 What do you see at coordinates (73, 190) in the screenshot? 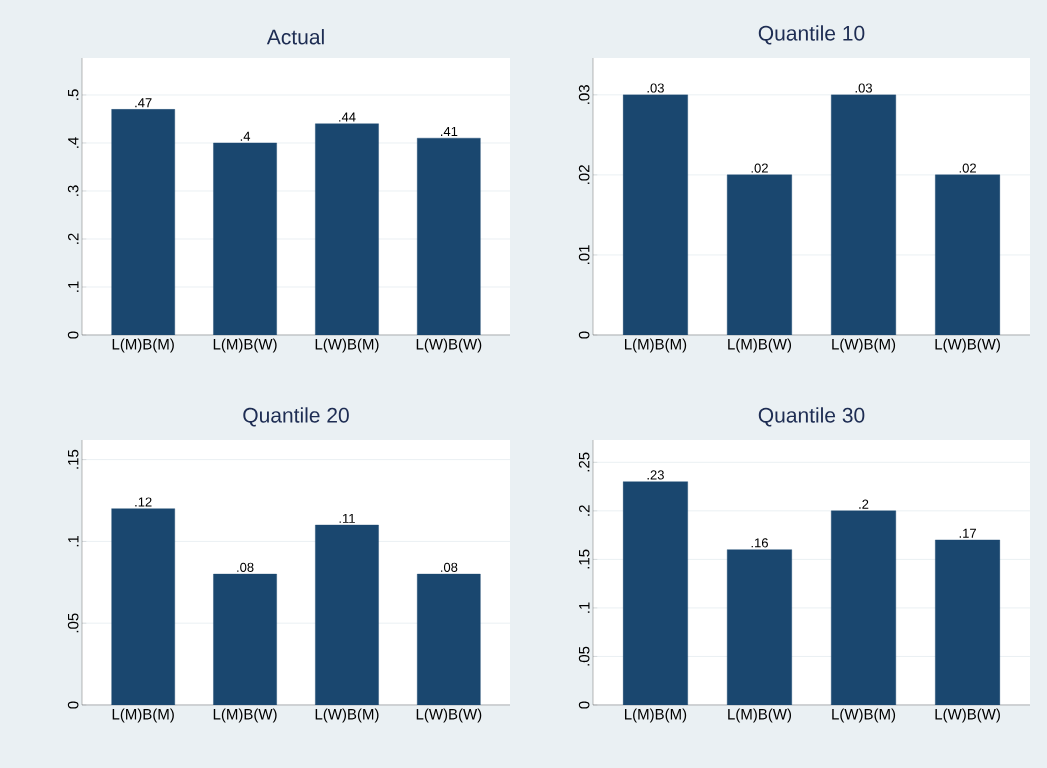
I see `y-tick-label: .3` at bounding box center [73, 190].